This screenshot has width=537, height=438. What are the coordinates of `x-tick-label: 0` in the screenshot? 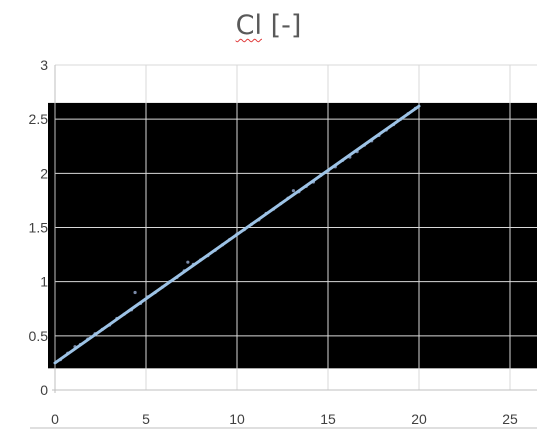 It's located at (55, 419).